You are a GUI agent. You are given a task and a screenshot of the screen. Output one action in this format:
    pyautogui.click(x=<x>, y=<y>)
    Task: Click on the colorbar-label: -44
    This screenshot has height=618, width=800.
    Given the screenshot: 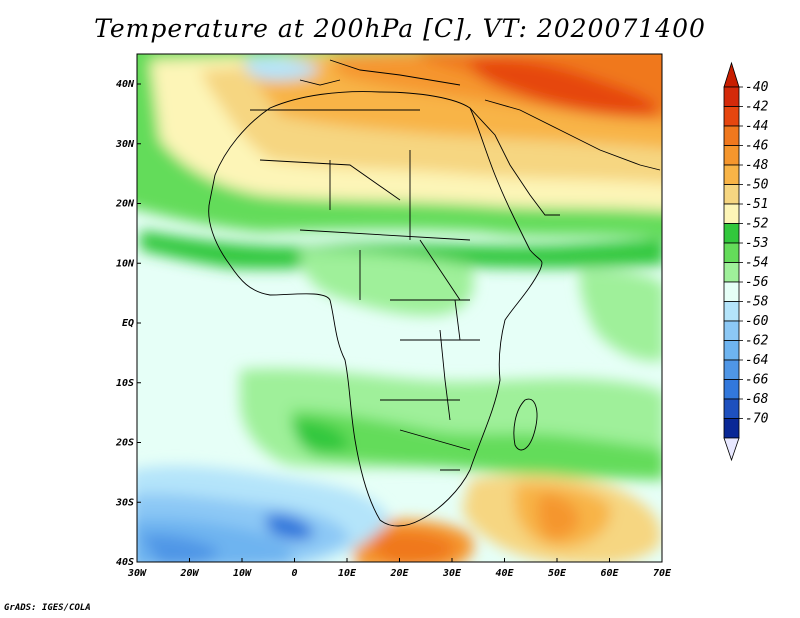 What is the action you would take?
    pyautogui.click(x=756, y=126)
    